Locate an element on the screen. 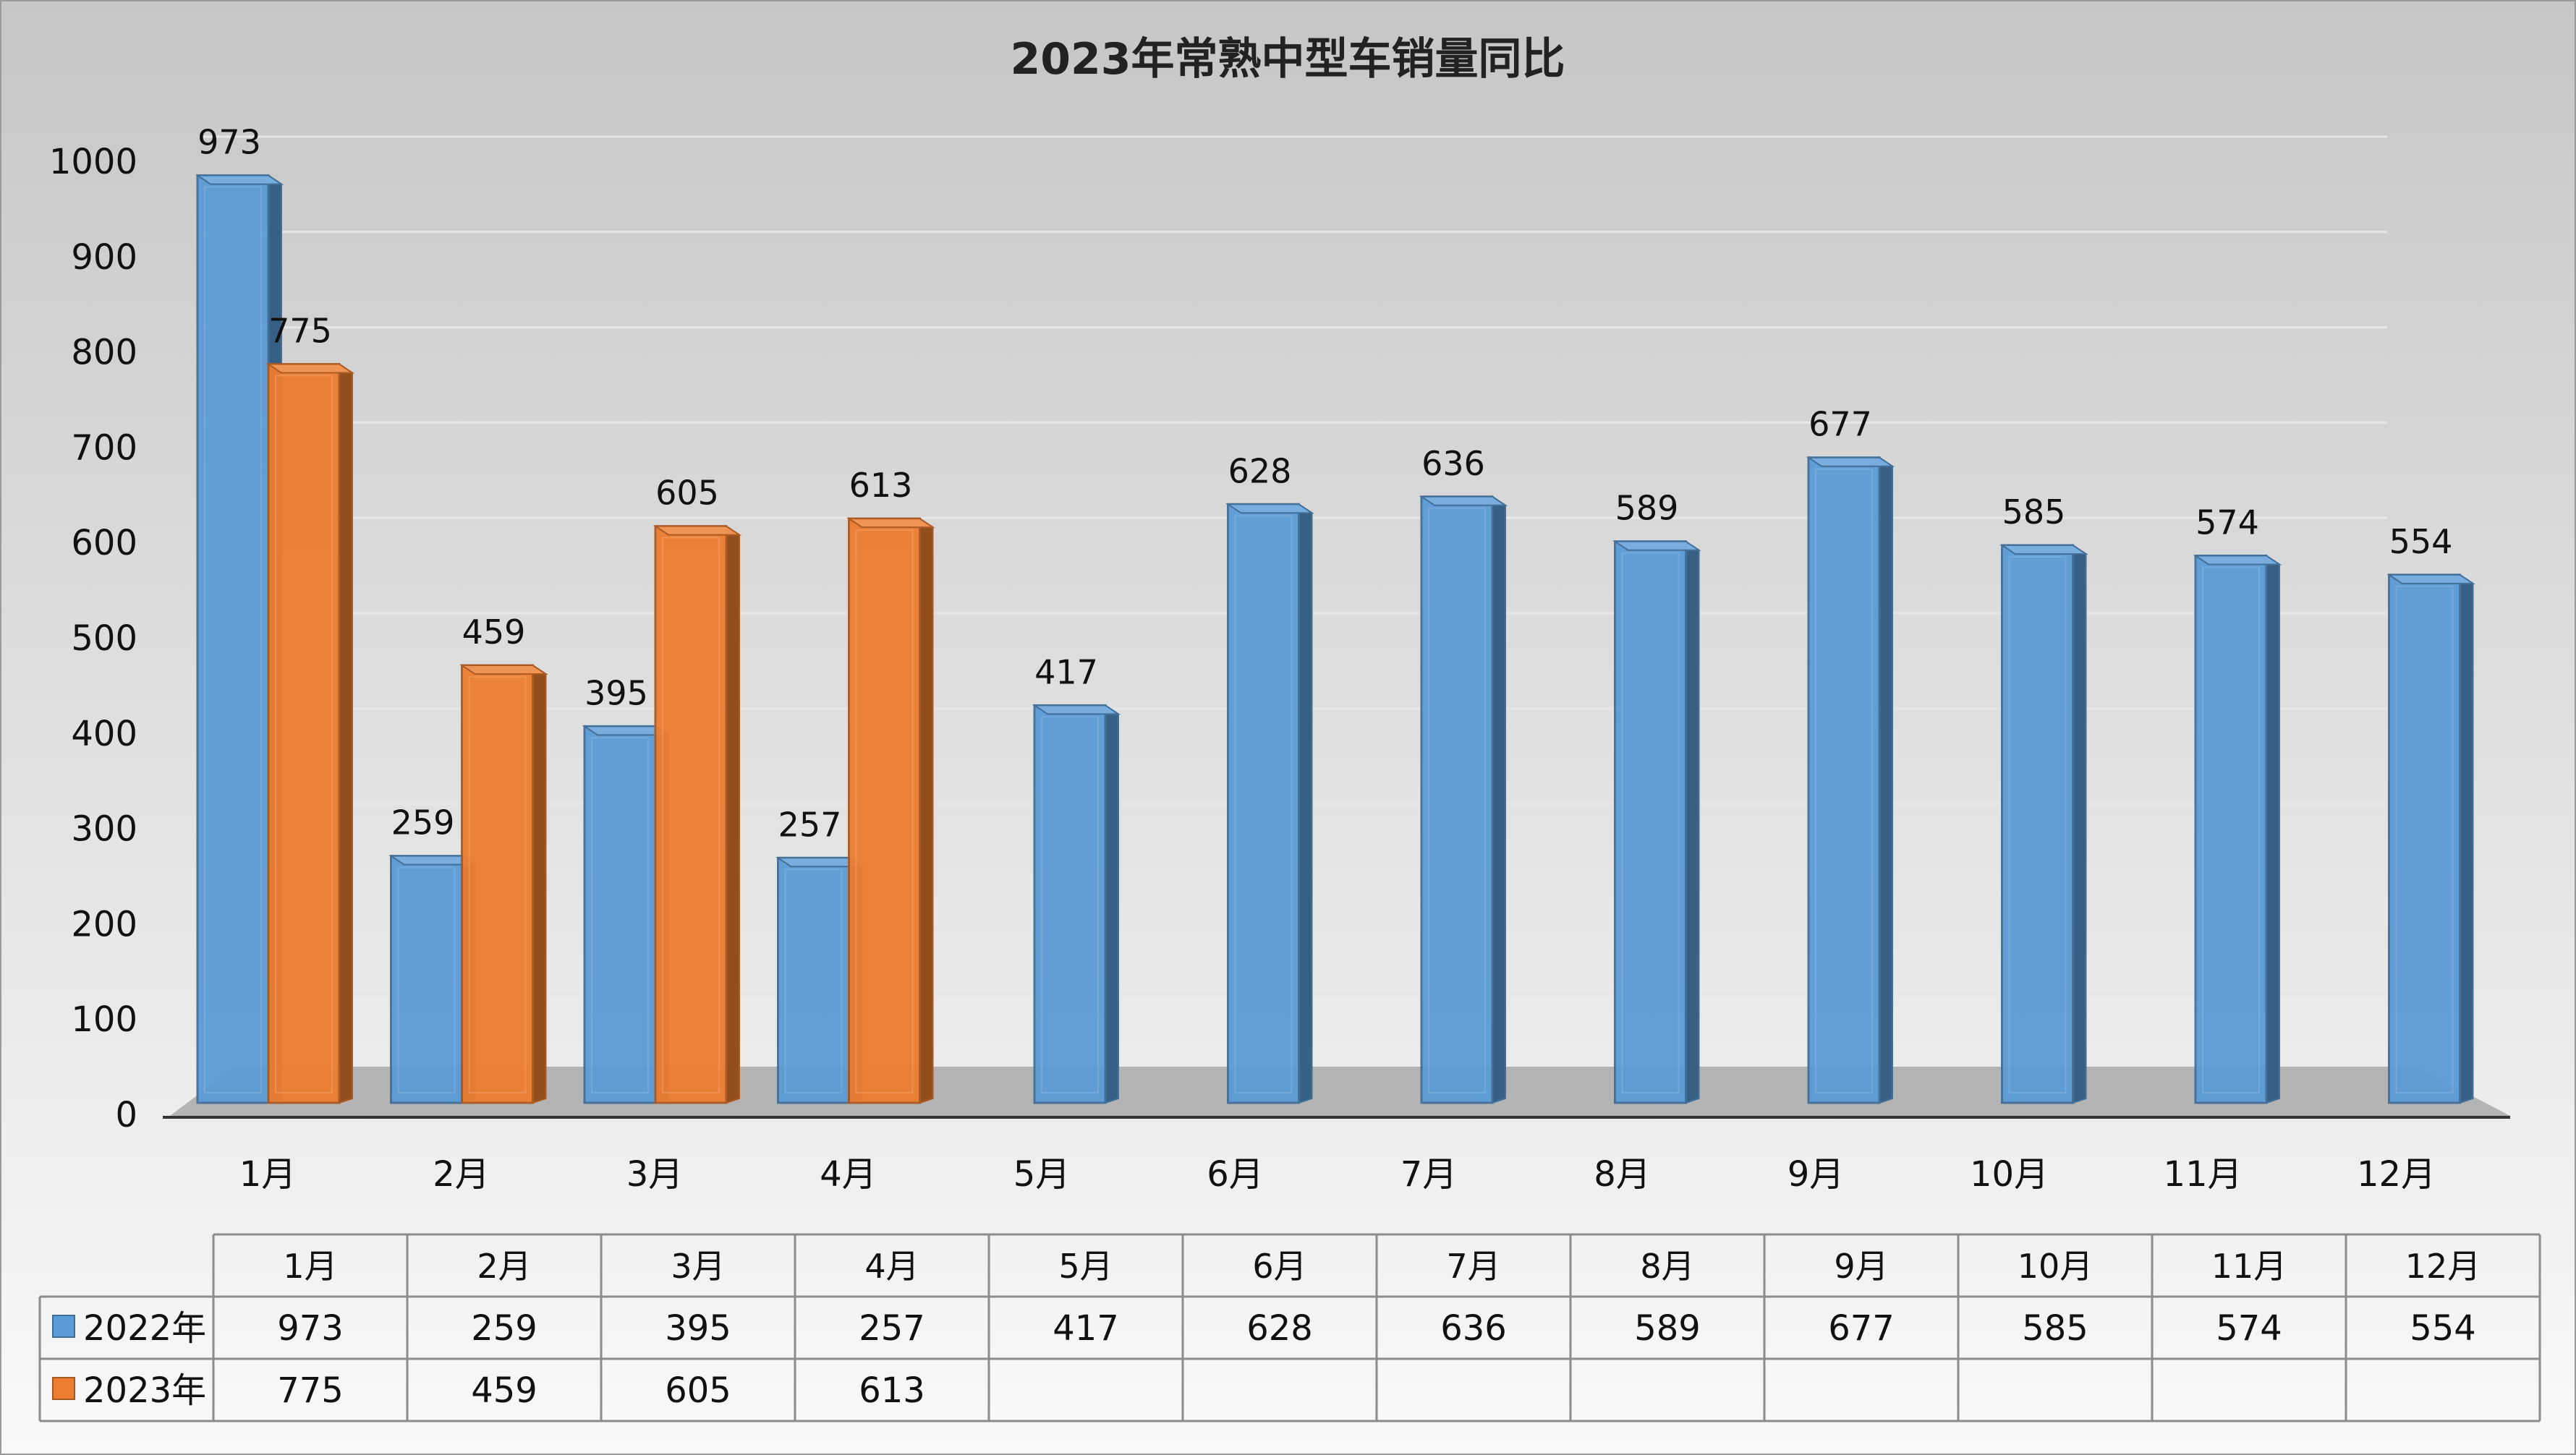  table-value-cell: 574 is located at coordinates (2249, 1328).